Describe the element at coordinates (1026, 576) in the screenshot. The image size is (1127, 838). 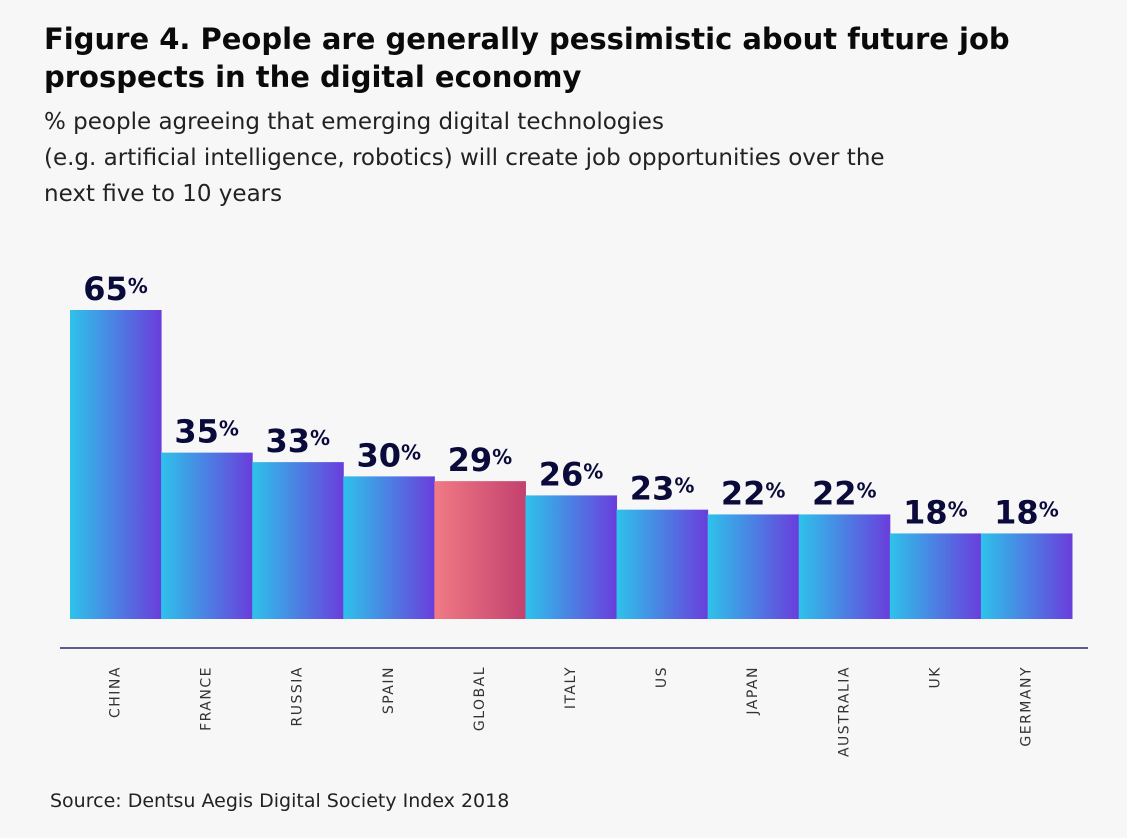
I see `bar-germany` at that location.